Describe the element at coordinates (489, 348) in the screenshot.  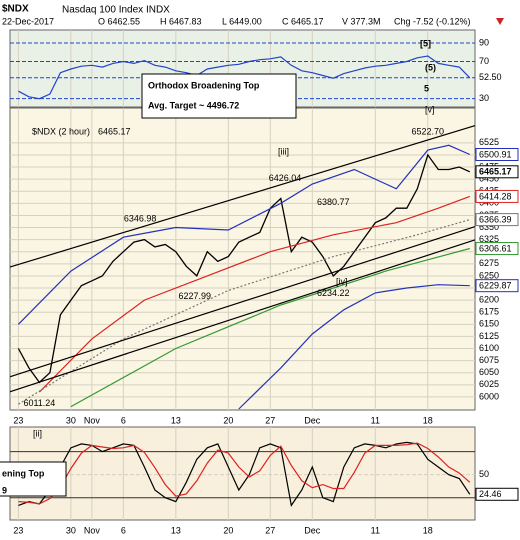
I see `y-tick-label: 6100` at that location.